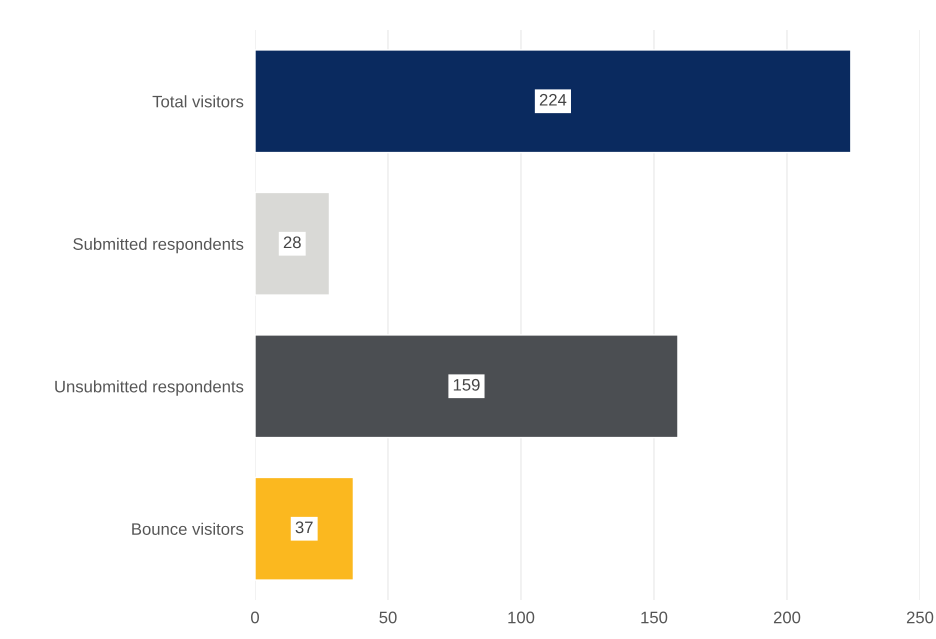  Describe the element at coordinates (188, 528) in the screenshot. I see `y-tick-label: Bounce visitors` at that location.